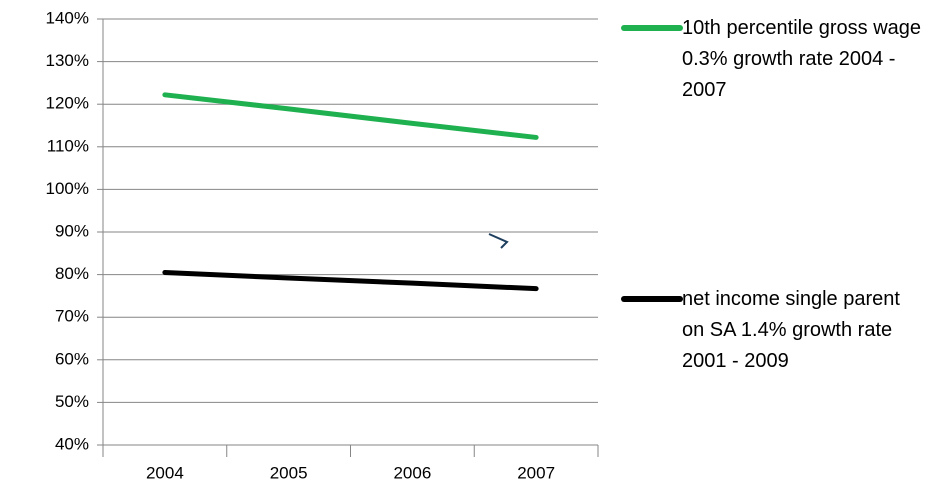 This screenshot has height=491, width=945. Describe the element at coordinates (536, 472) in the screenshot. I see `x-tick-label: 2007` at that location.